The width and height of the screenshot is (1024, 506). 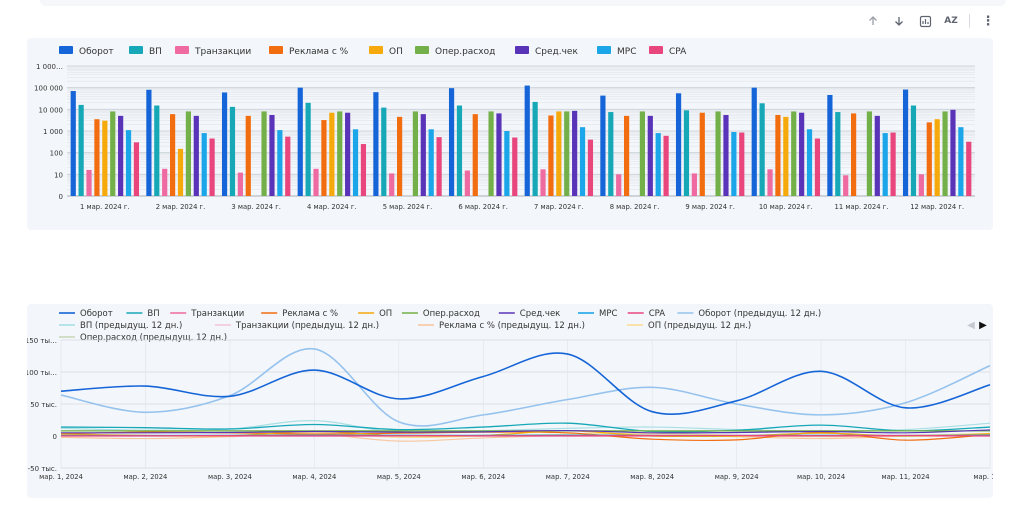 I want to click on legend-item-реклама-с-предыдущ-12-дн: Реклама с % (предыдущ. 12 дн.), so click(x=501, y=326).